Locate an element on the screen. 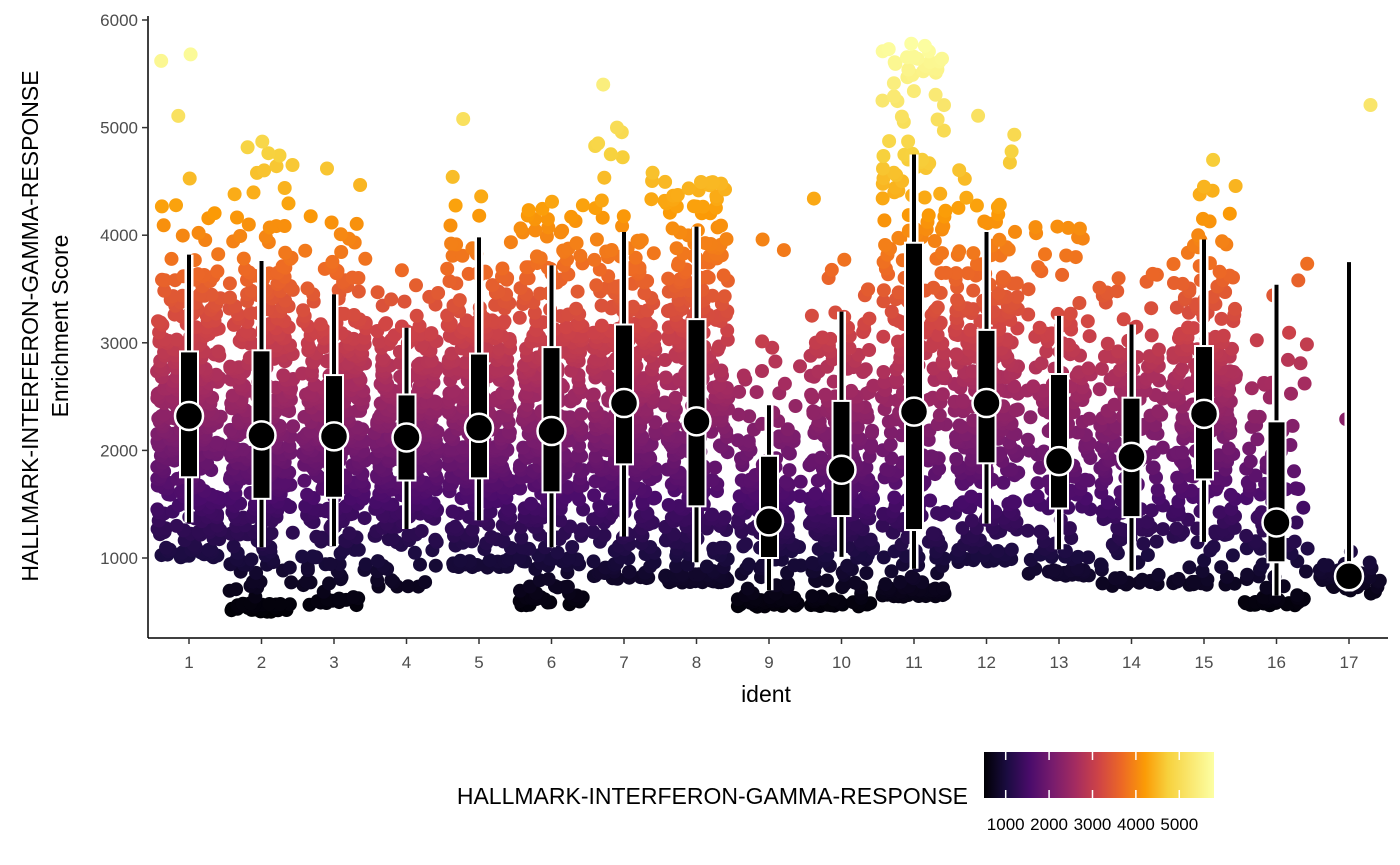  colorbar-title: HALLMARK-INTERFERON-GAMMA-RESPONSE is located at coordinates (712, 796).